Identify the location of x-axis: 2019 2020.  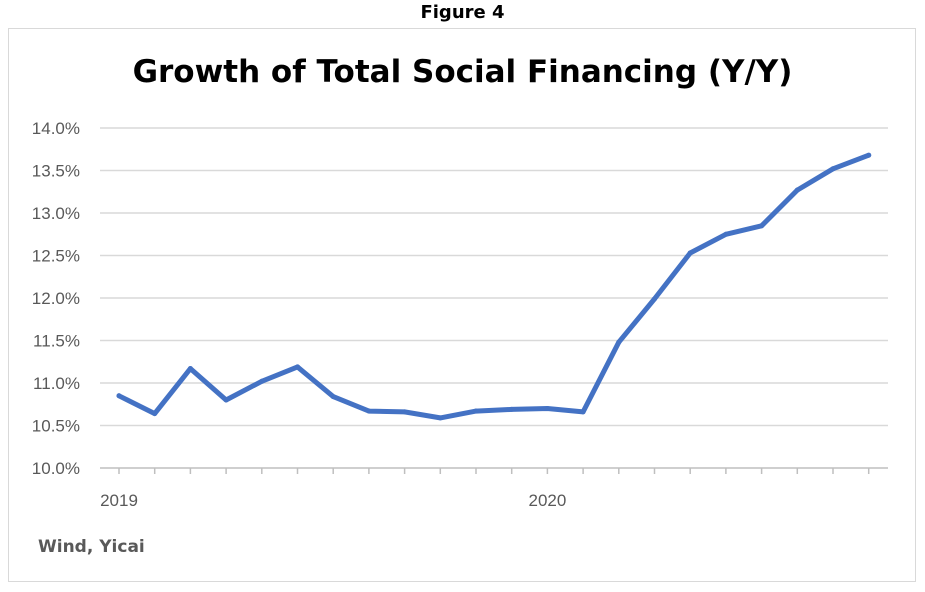
(494, 488).